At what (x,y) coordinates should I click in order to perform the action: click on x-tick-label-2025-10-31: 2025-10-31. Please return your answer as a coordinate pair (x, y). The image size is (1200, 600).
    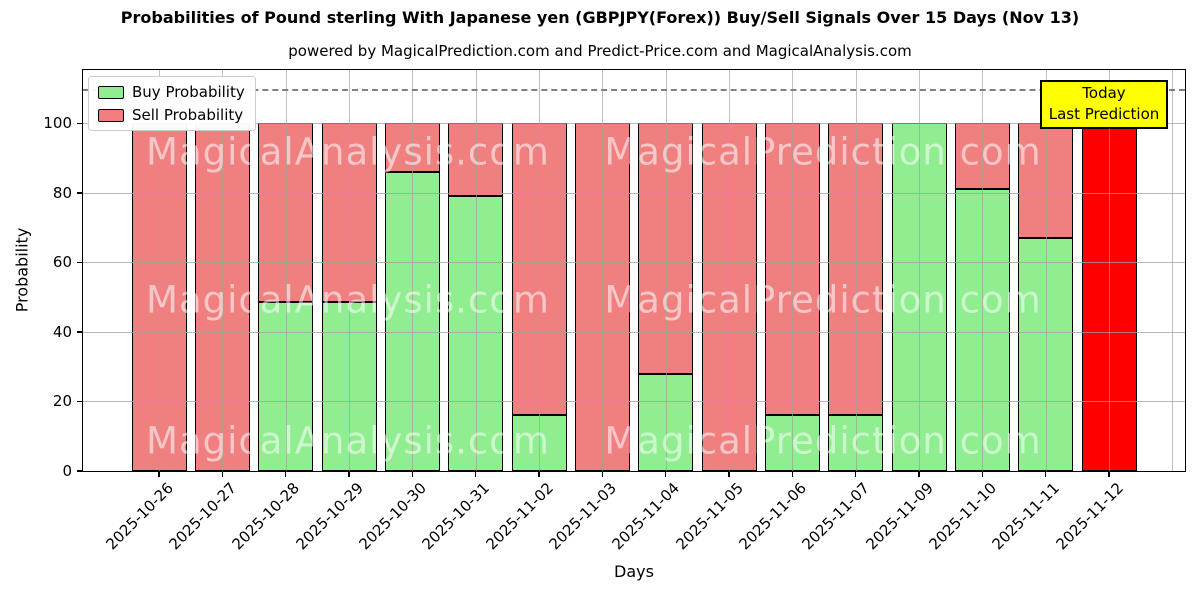
    Looking at the image, I should click on (456, 516).